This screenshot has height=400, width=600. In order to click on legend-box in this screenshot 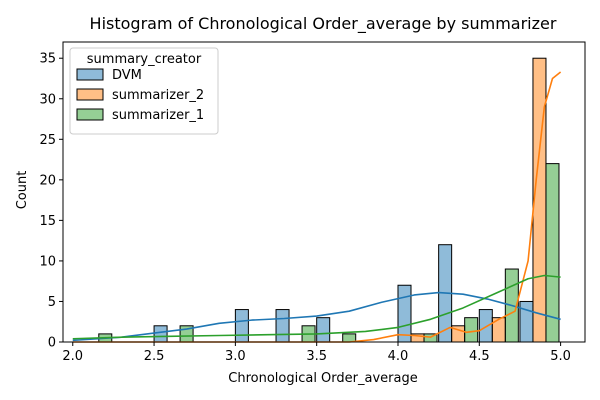, I will do `click(144, 91)`.